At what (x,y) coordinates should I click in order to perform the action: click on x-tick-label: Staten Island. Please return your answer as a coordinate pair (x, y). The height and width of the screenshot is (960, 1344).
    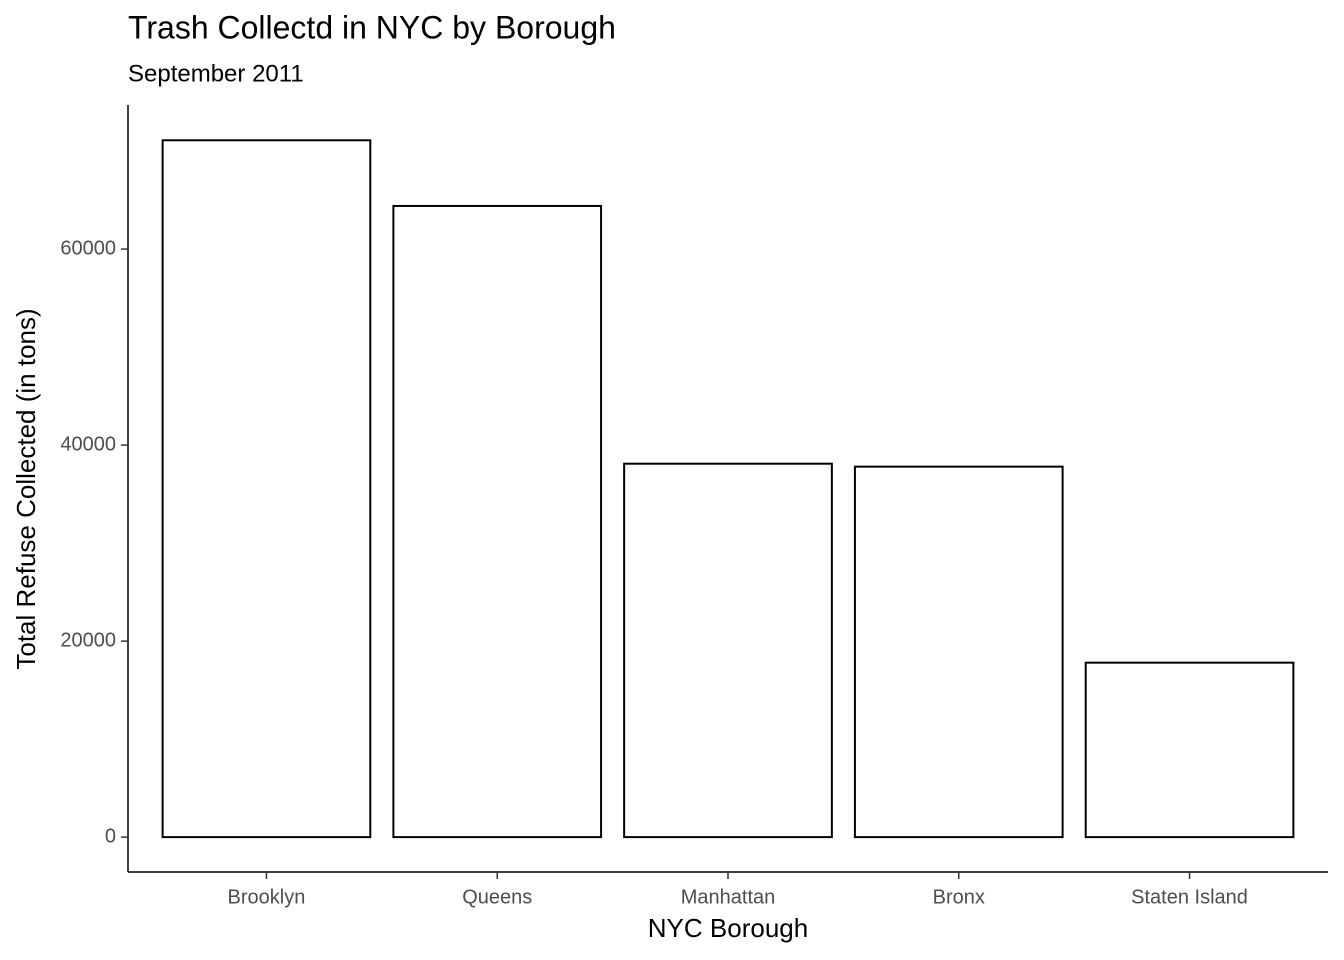
    Looking at the image, I should click on (1189, 897).